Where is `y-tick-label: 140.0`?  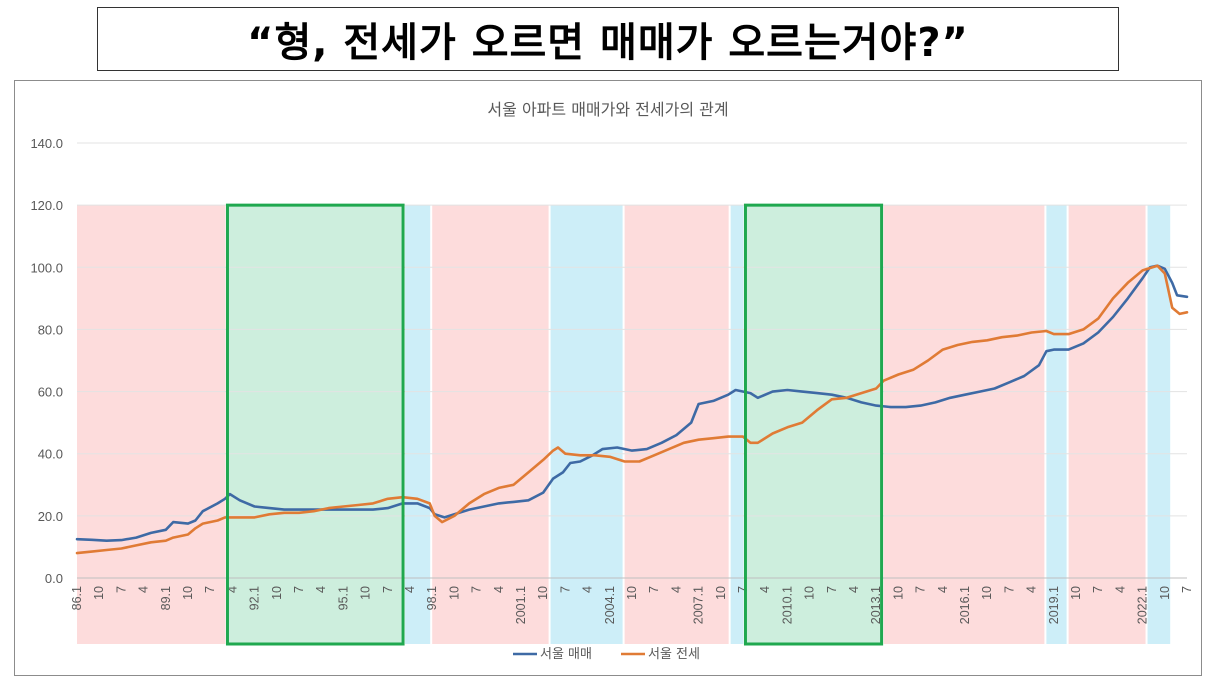
y-tick-label: 140.0 is located at coordinates (46, 143).